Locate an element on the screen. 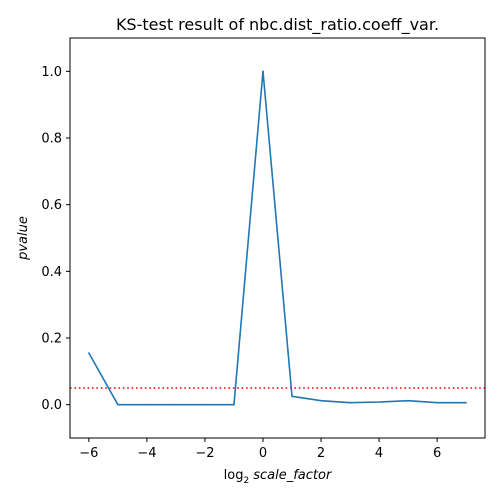 The height and width of the screenshot is (500, 500). x-tick-label: 6 is located at coordinates (437, 453).